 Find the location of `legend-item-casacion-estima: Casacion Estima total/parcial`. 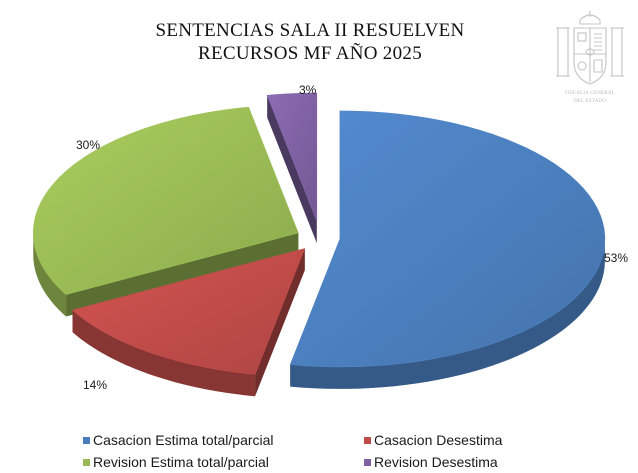

legend-item-casacion-estima: Casacion Estima total/parcial is located at coordinates (178, 440).